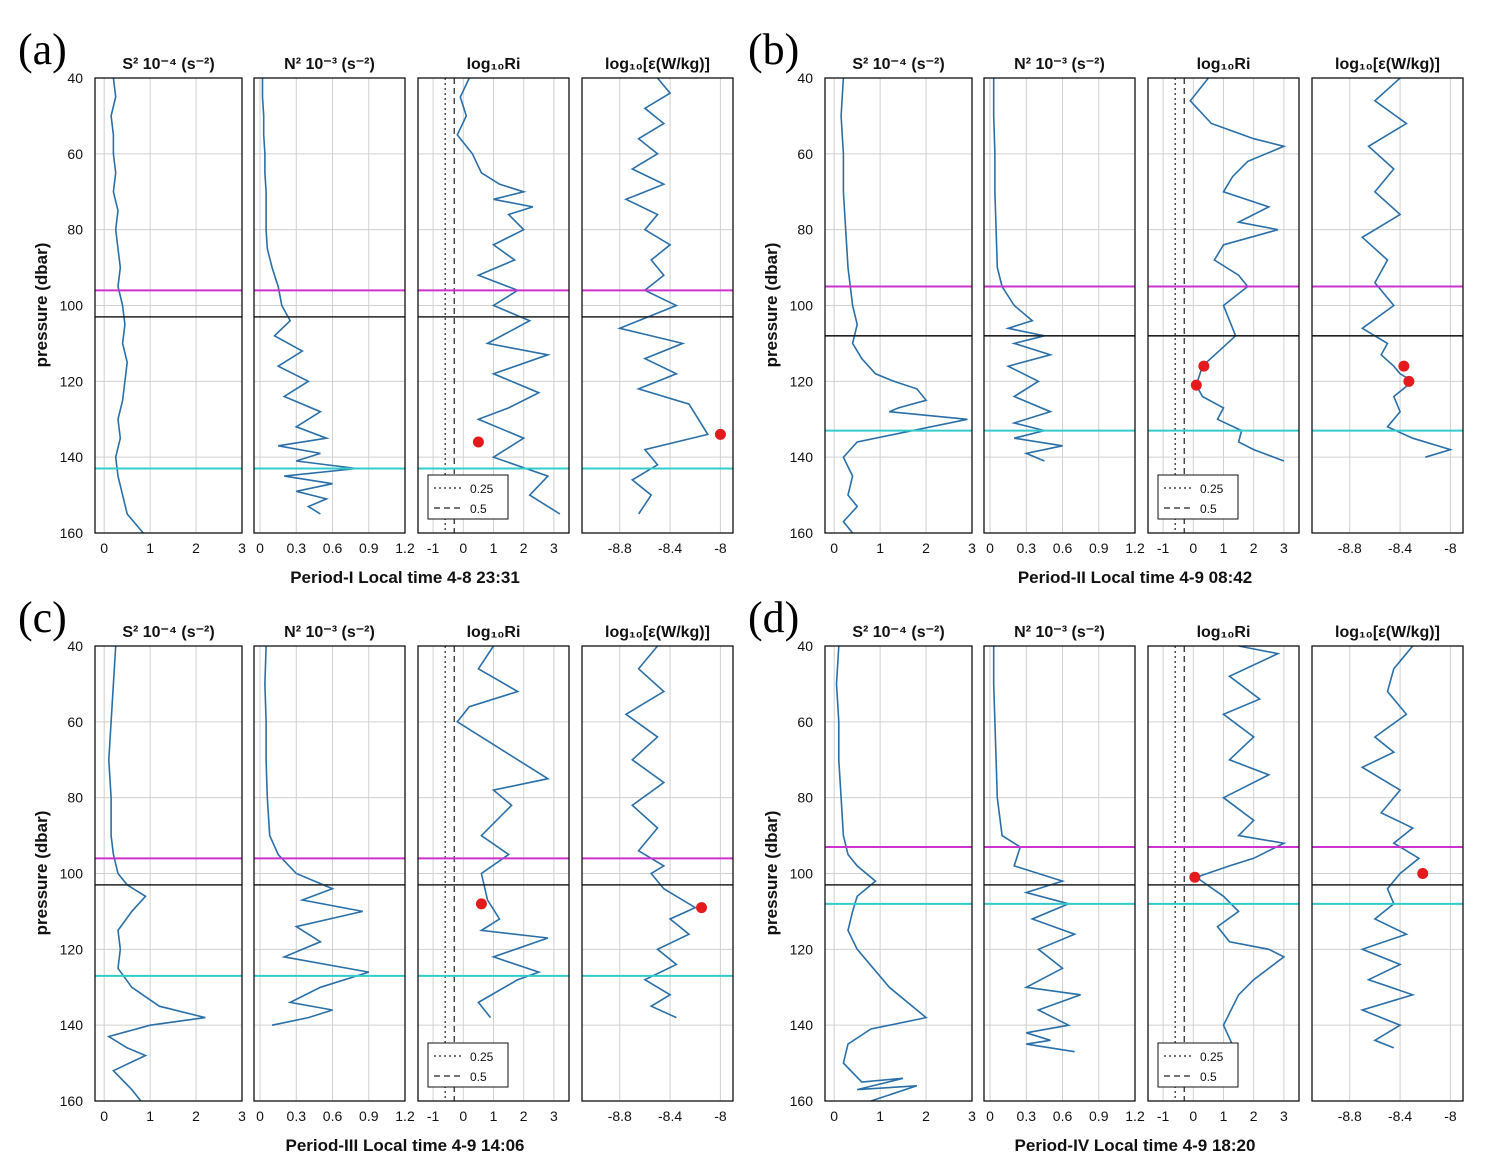  I want to click on y-tick-label: 120, so click(802, 381).